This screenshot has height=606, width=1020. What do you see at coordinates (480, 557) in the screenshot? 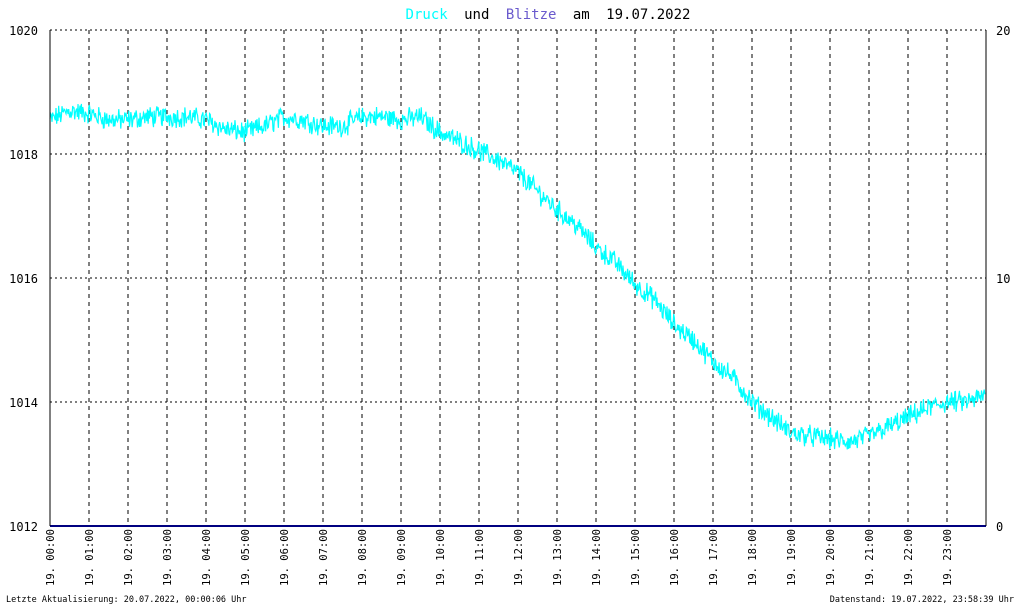
I see `x-tick-label: 19. 11:00` at bounding box center [480, 557].